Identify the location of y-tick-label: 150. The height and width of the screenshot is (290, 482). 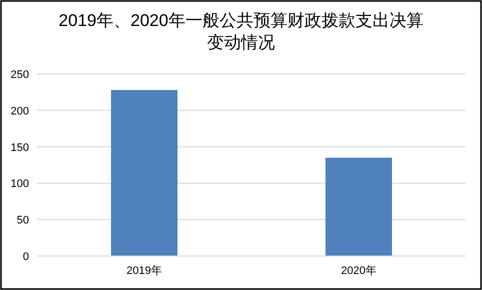
(19, 148).